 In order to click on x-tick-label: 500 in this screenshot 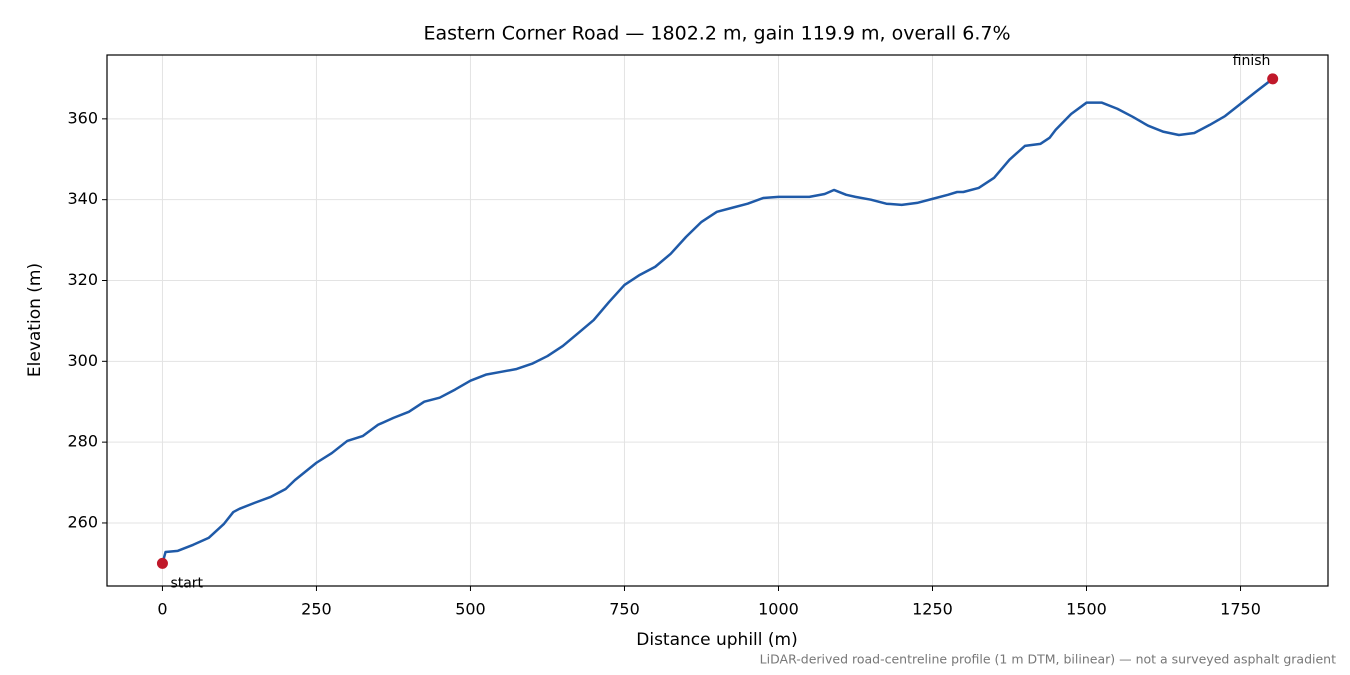, I will do `click(470, 609)`.